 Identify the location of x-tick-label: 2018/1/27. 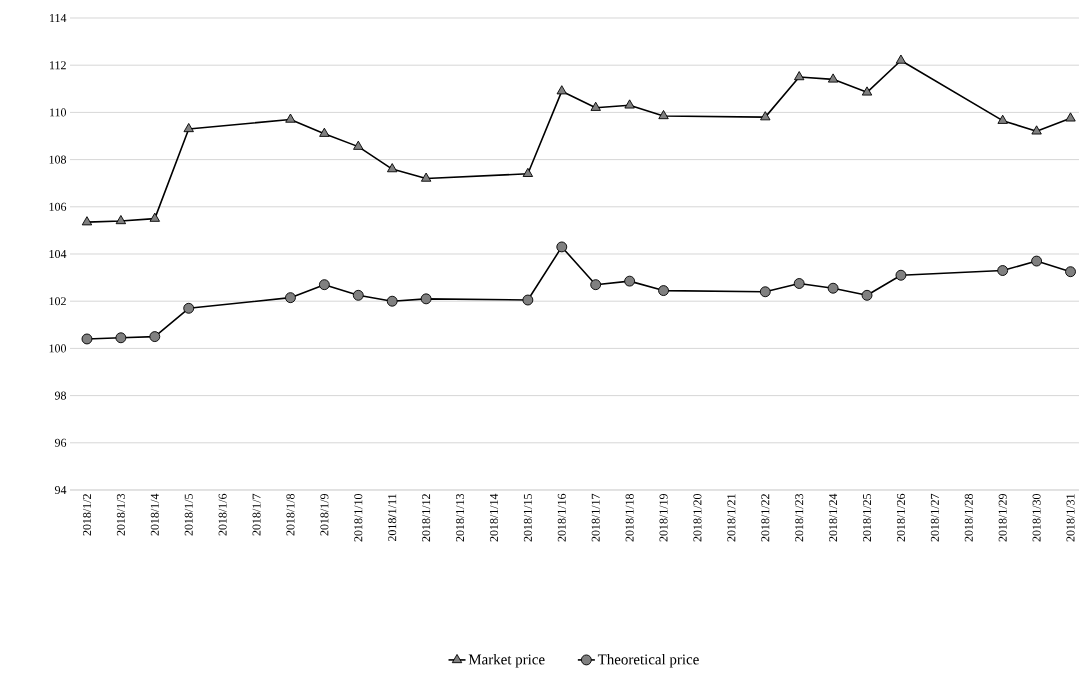
(934, 517).